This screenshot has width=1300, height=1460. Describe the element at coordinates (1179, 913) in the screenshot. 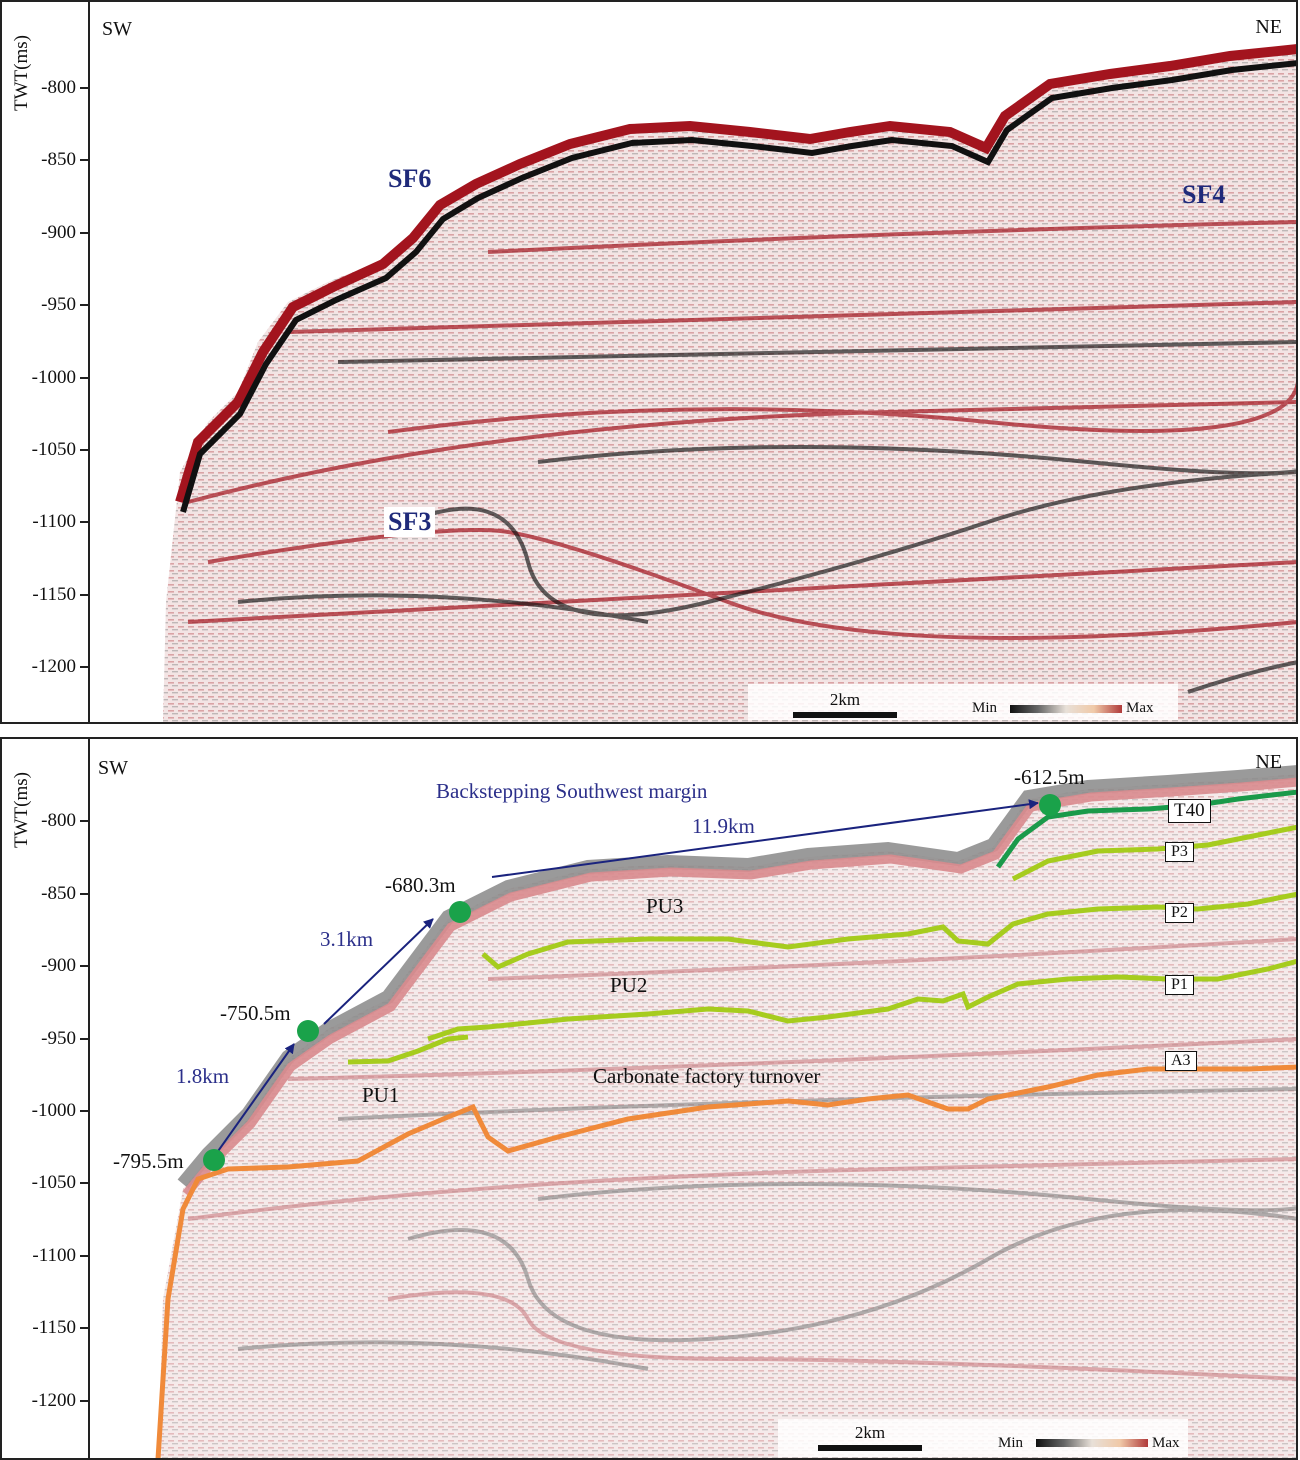

I see `p2-label: P2` at that location.